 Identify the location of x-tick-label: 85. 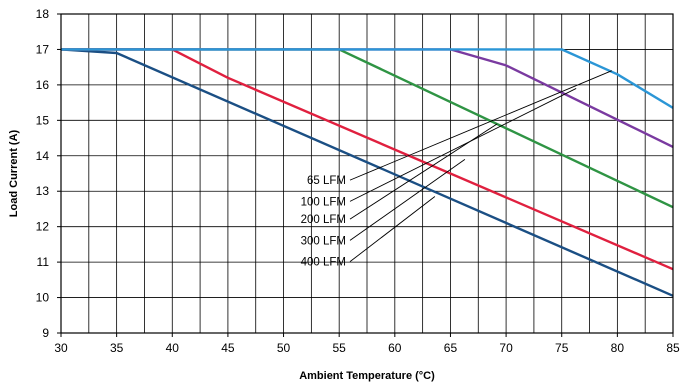
(673, 348).